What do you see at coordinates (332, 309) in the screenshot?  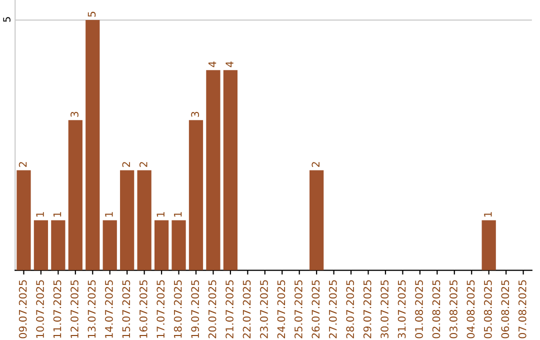 I see `x-tick-label: 27.07.2025` at bounding box center [332, 309].